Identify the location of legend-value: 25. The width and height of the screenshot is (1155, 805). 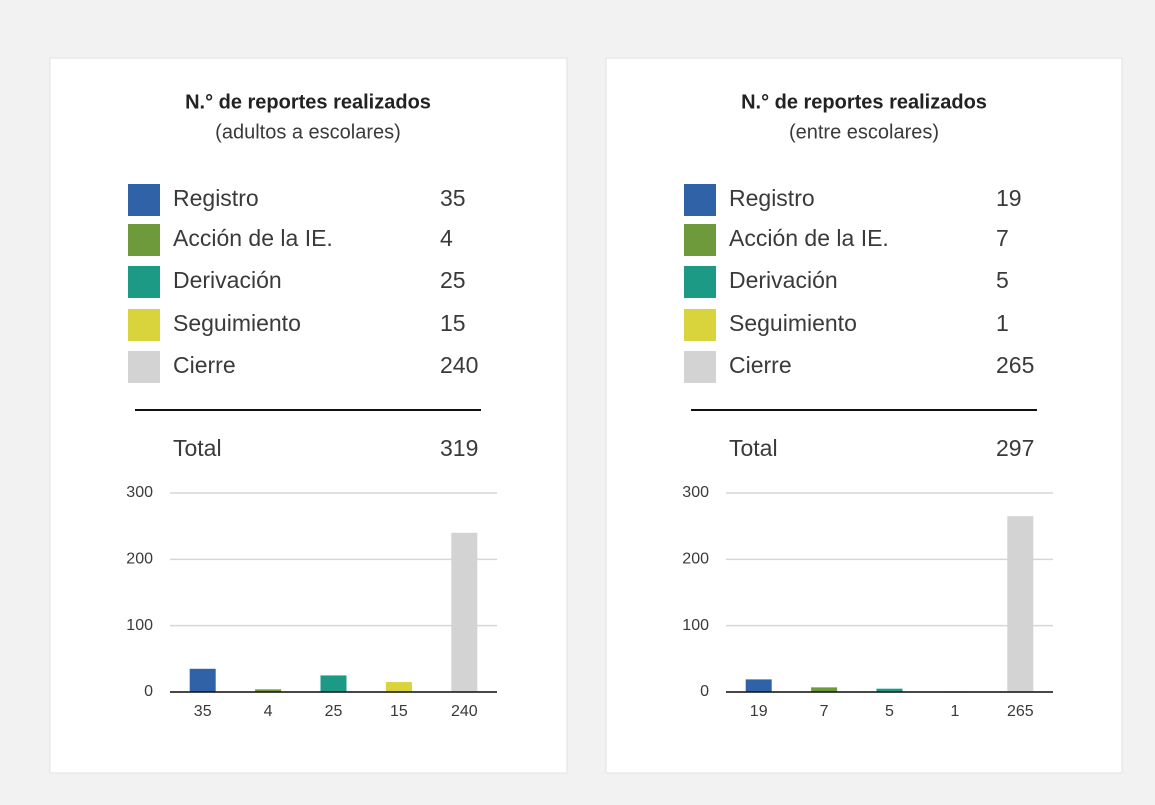
(453, 280).